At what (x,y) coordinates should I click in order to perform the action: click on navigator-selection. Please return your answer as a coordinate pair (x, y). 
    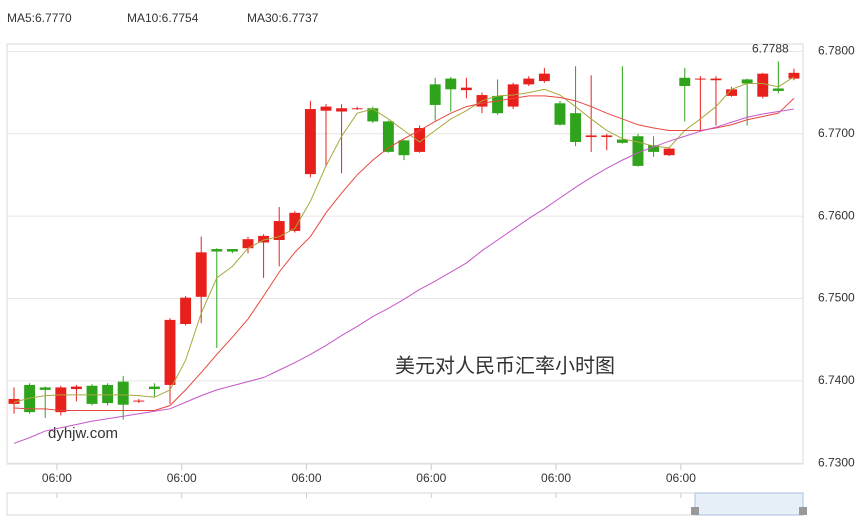
    Looking at the image, I should click on (749, 504).